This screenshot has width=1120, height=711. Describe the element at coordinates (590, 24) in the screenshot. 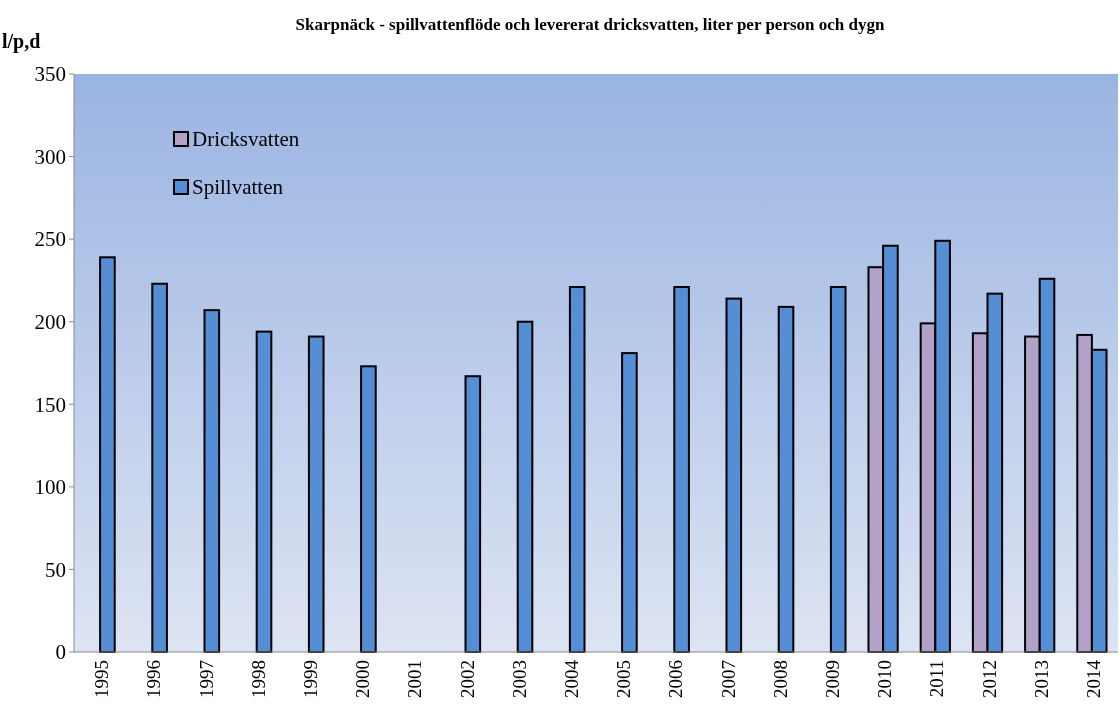

I see `chart-title: Skarpnäck - spillvattenflöde och levererat dricksvatten, liter per person och dygn` at that location.